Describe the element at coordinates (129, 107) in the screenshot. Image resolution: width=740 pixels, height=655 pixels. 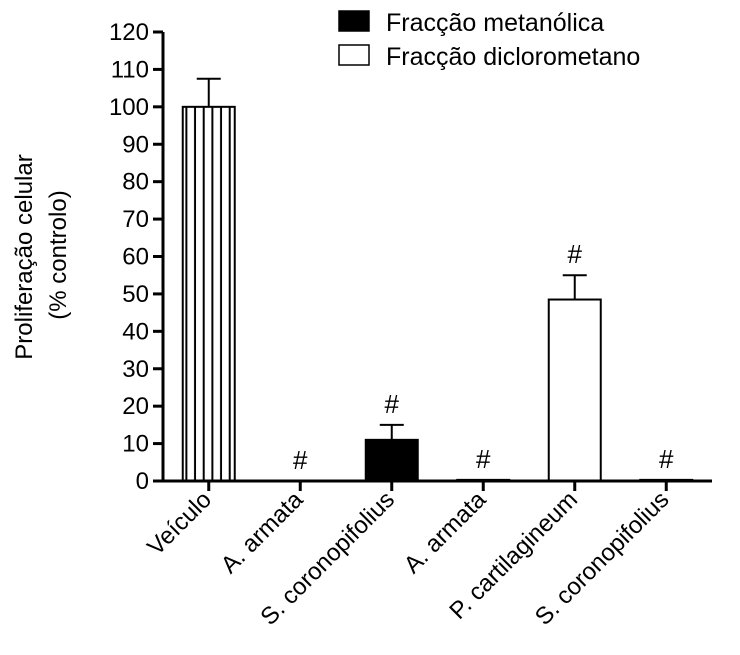
I see `y-tick-label: 100` at that location.